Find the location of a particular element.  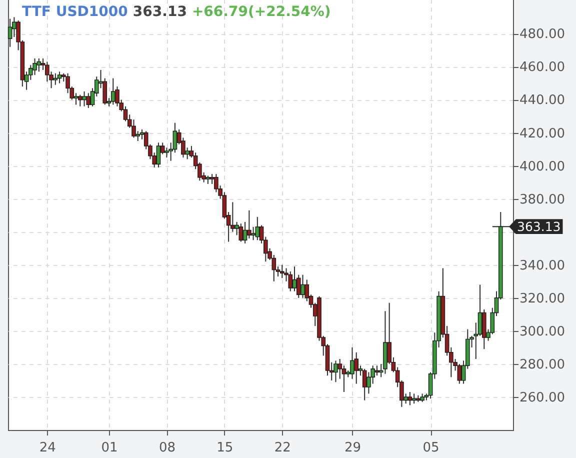

y-tick-label: 460.00 is located at coordinates (542, 68).